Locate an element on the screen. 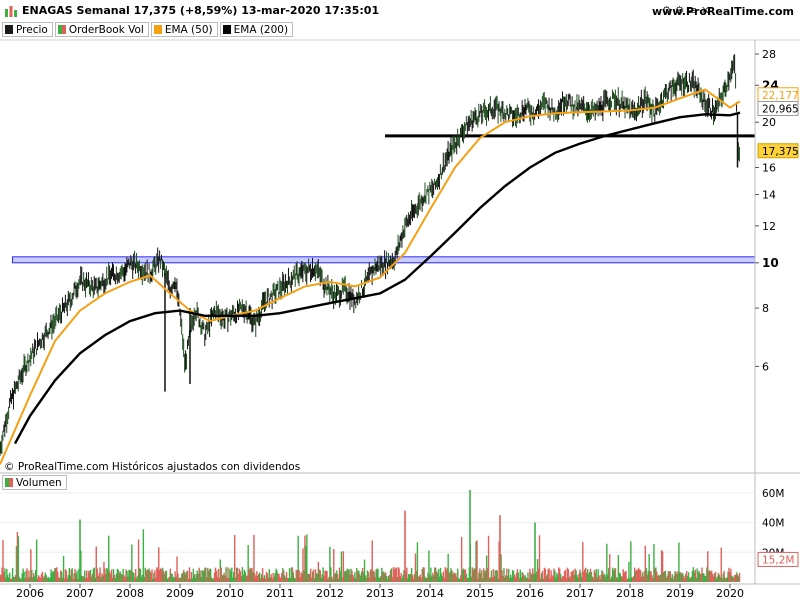 This screenshot has height=600, width=800. legend-item-ema200: EMA (200) is located at coordinates (256, 29).